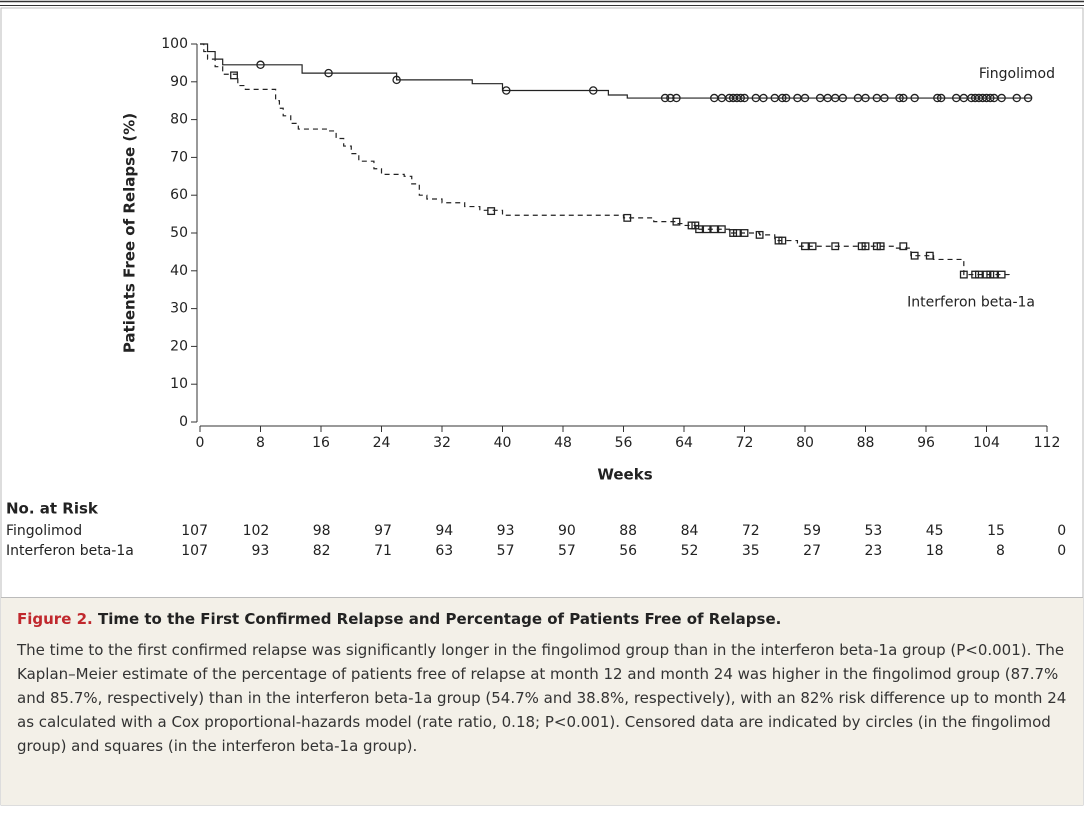 This screenshot has height=822, width=1084. I want to click on y-tick-label: 0, so click(183, 422).